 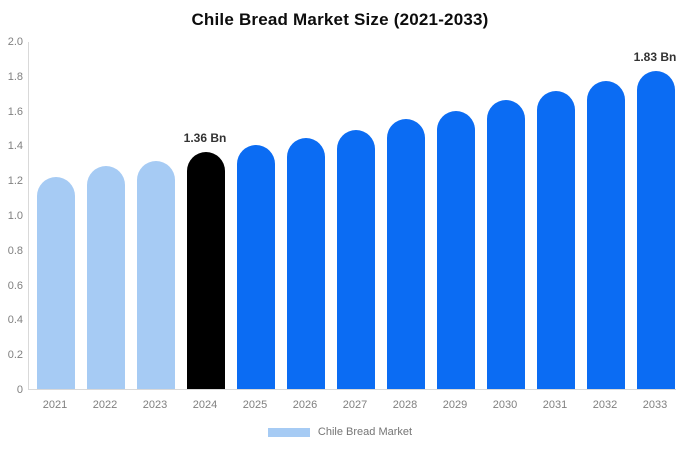 What do you see at coordinates (455, 405) in the screenshot?
I see `x-axis-label-2029: 2029` at bounding box center [455, 405].